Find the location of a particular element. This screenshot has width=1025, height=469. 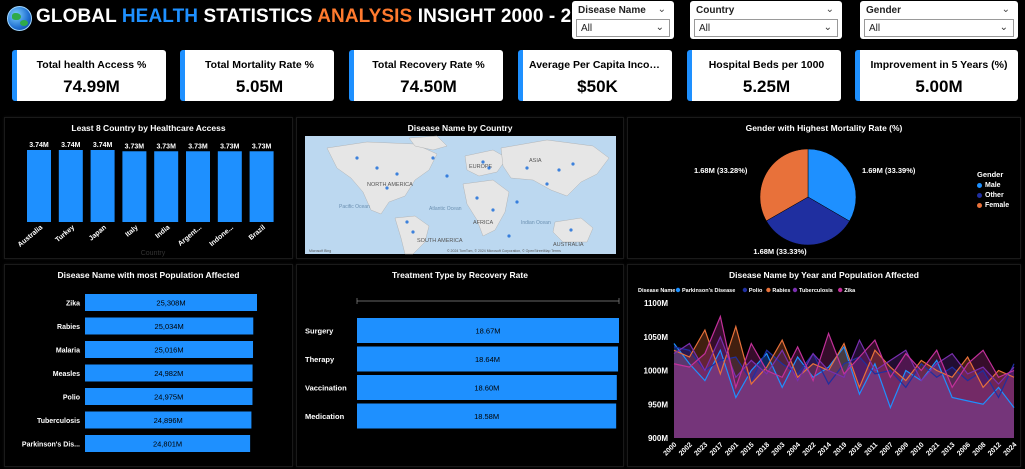

legend-item-female: Female is located at coordinates (993, 205).